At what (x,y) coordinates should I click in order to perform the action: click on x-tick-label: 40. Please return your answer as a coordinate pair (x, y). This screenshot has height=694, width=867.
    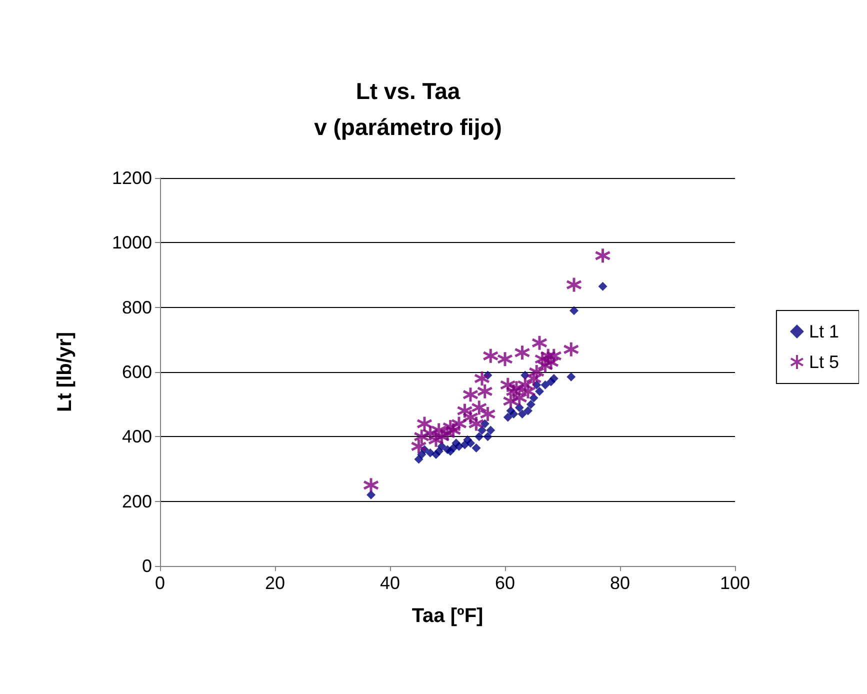
    Looking at the image, I should click on (390, 583).